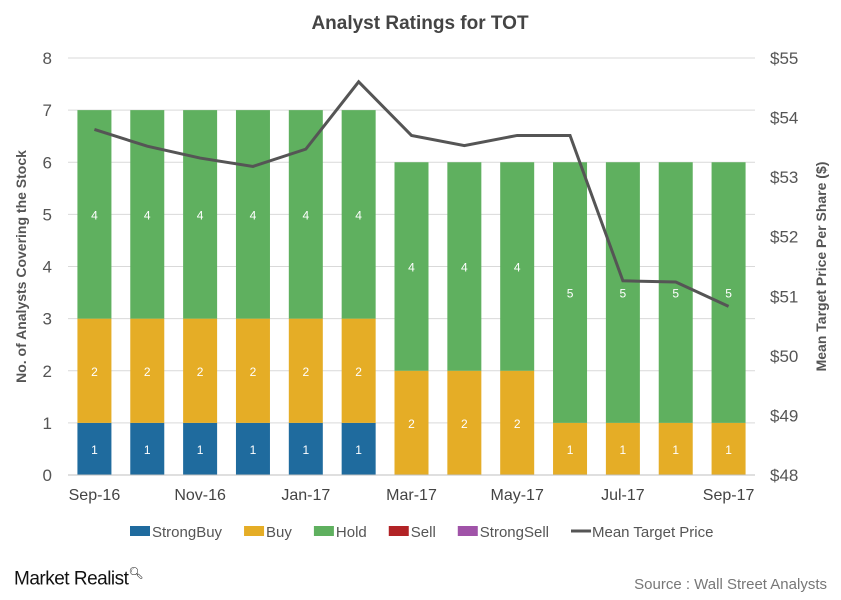 This screenshot has width=841, height=600. Describe the element at coordinates (423, 532) in the screenshot. I see `legend-label-sell: Sell` at that location.